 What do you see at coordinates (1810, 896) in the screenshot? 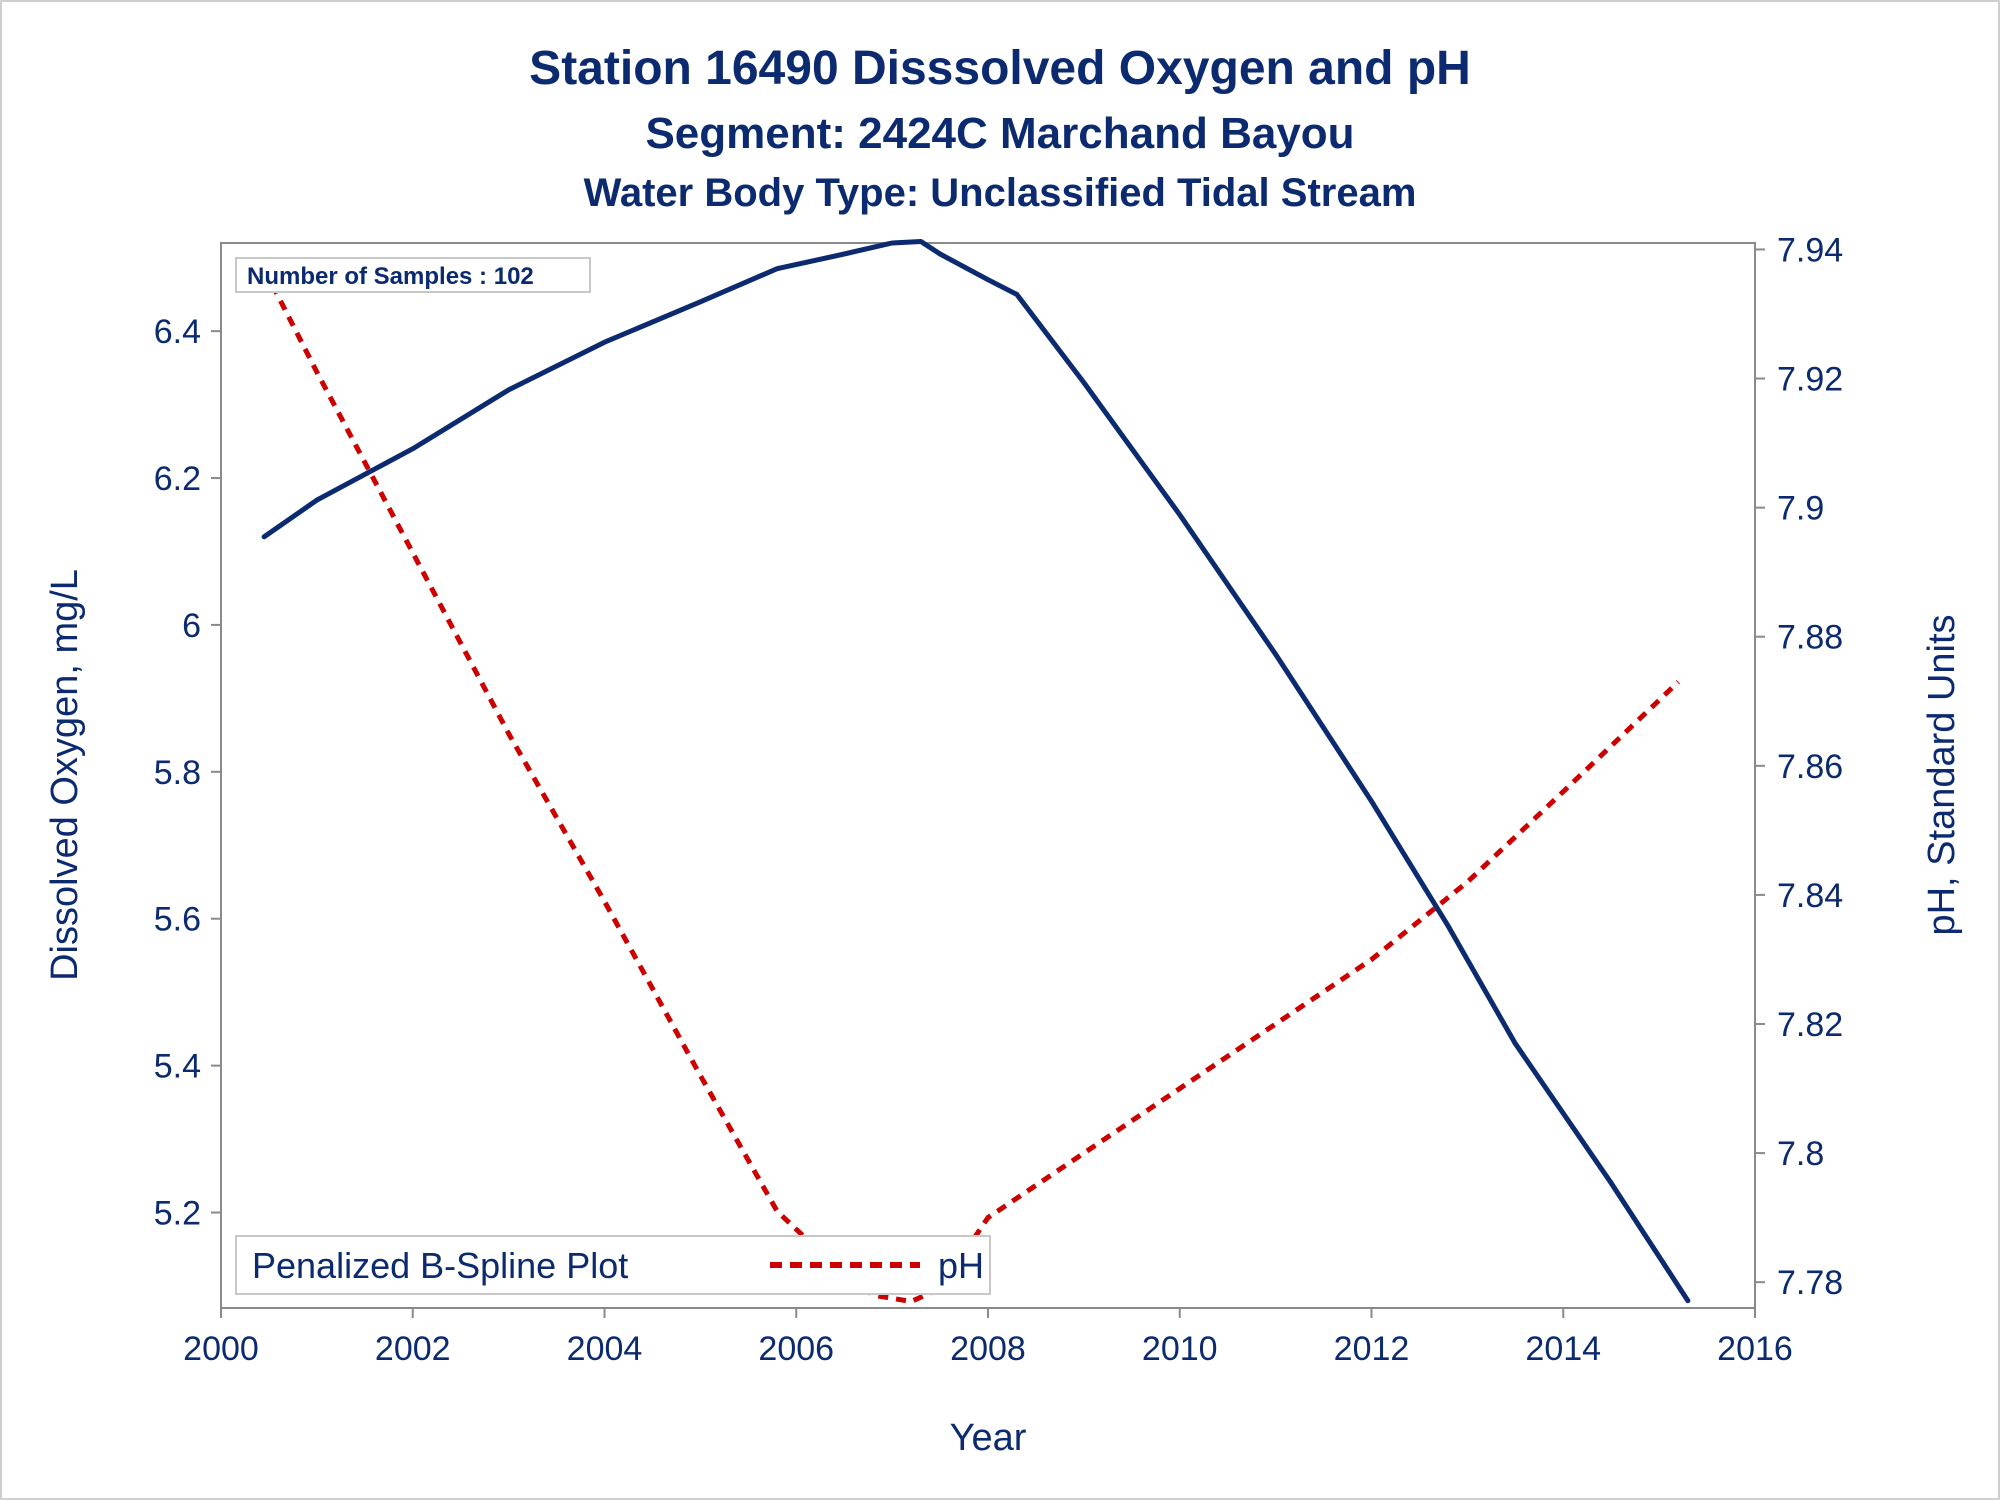
I see `y2-tick-label: 7.84` at bounding box center [1810, 896].